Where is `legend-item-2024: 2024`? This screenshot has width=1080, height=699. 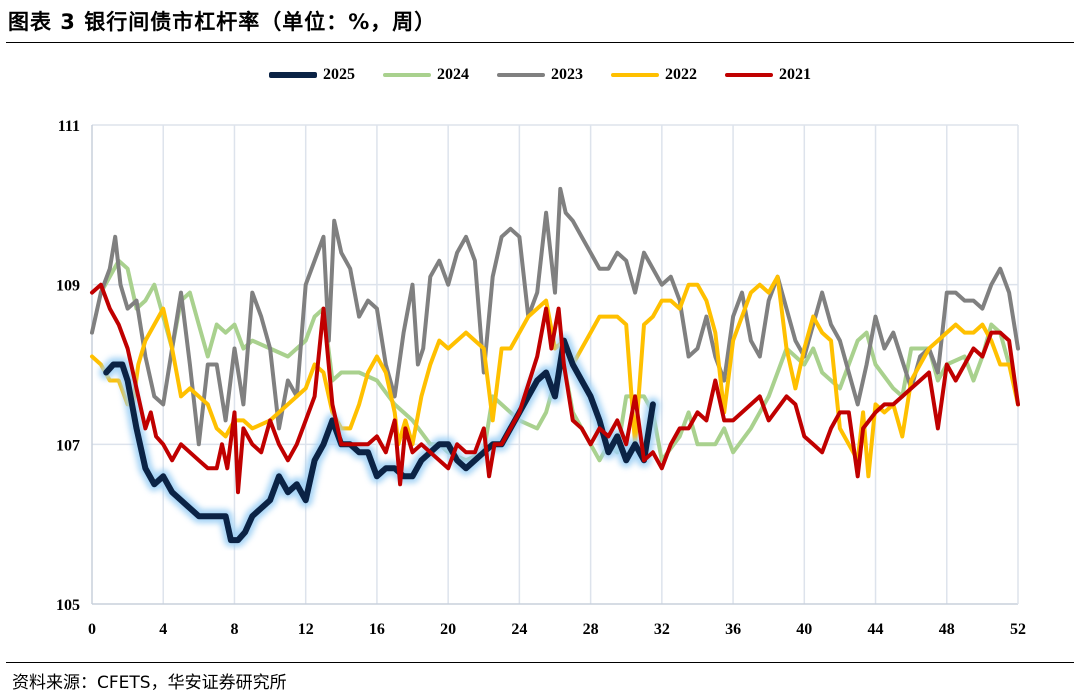 legend-item-2024: 2024 is located at coordinates (426, 75).